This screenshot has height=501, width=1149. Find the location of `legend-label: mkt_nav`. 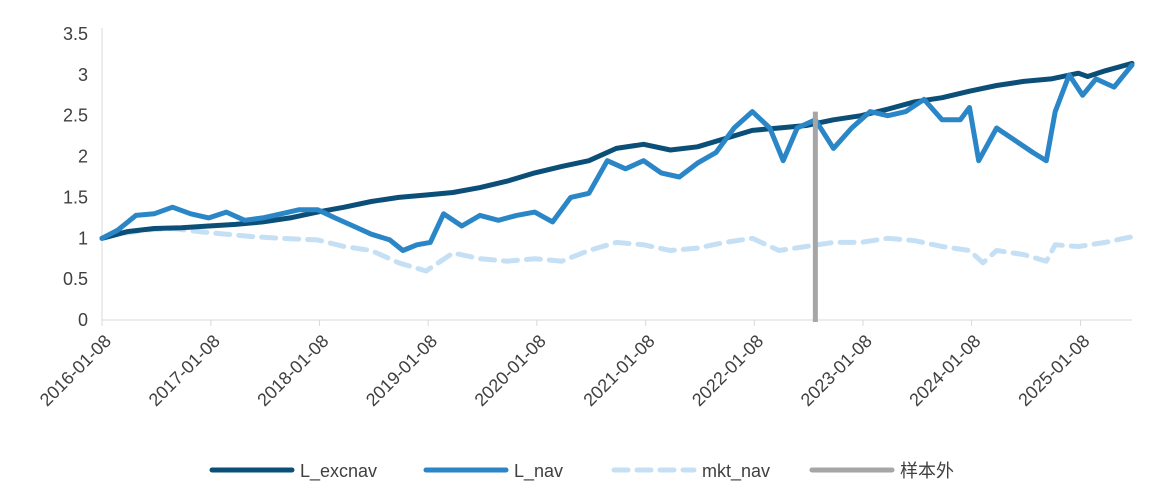

legend-label: mkt_nav is located at coordinates (736, 471).